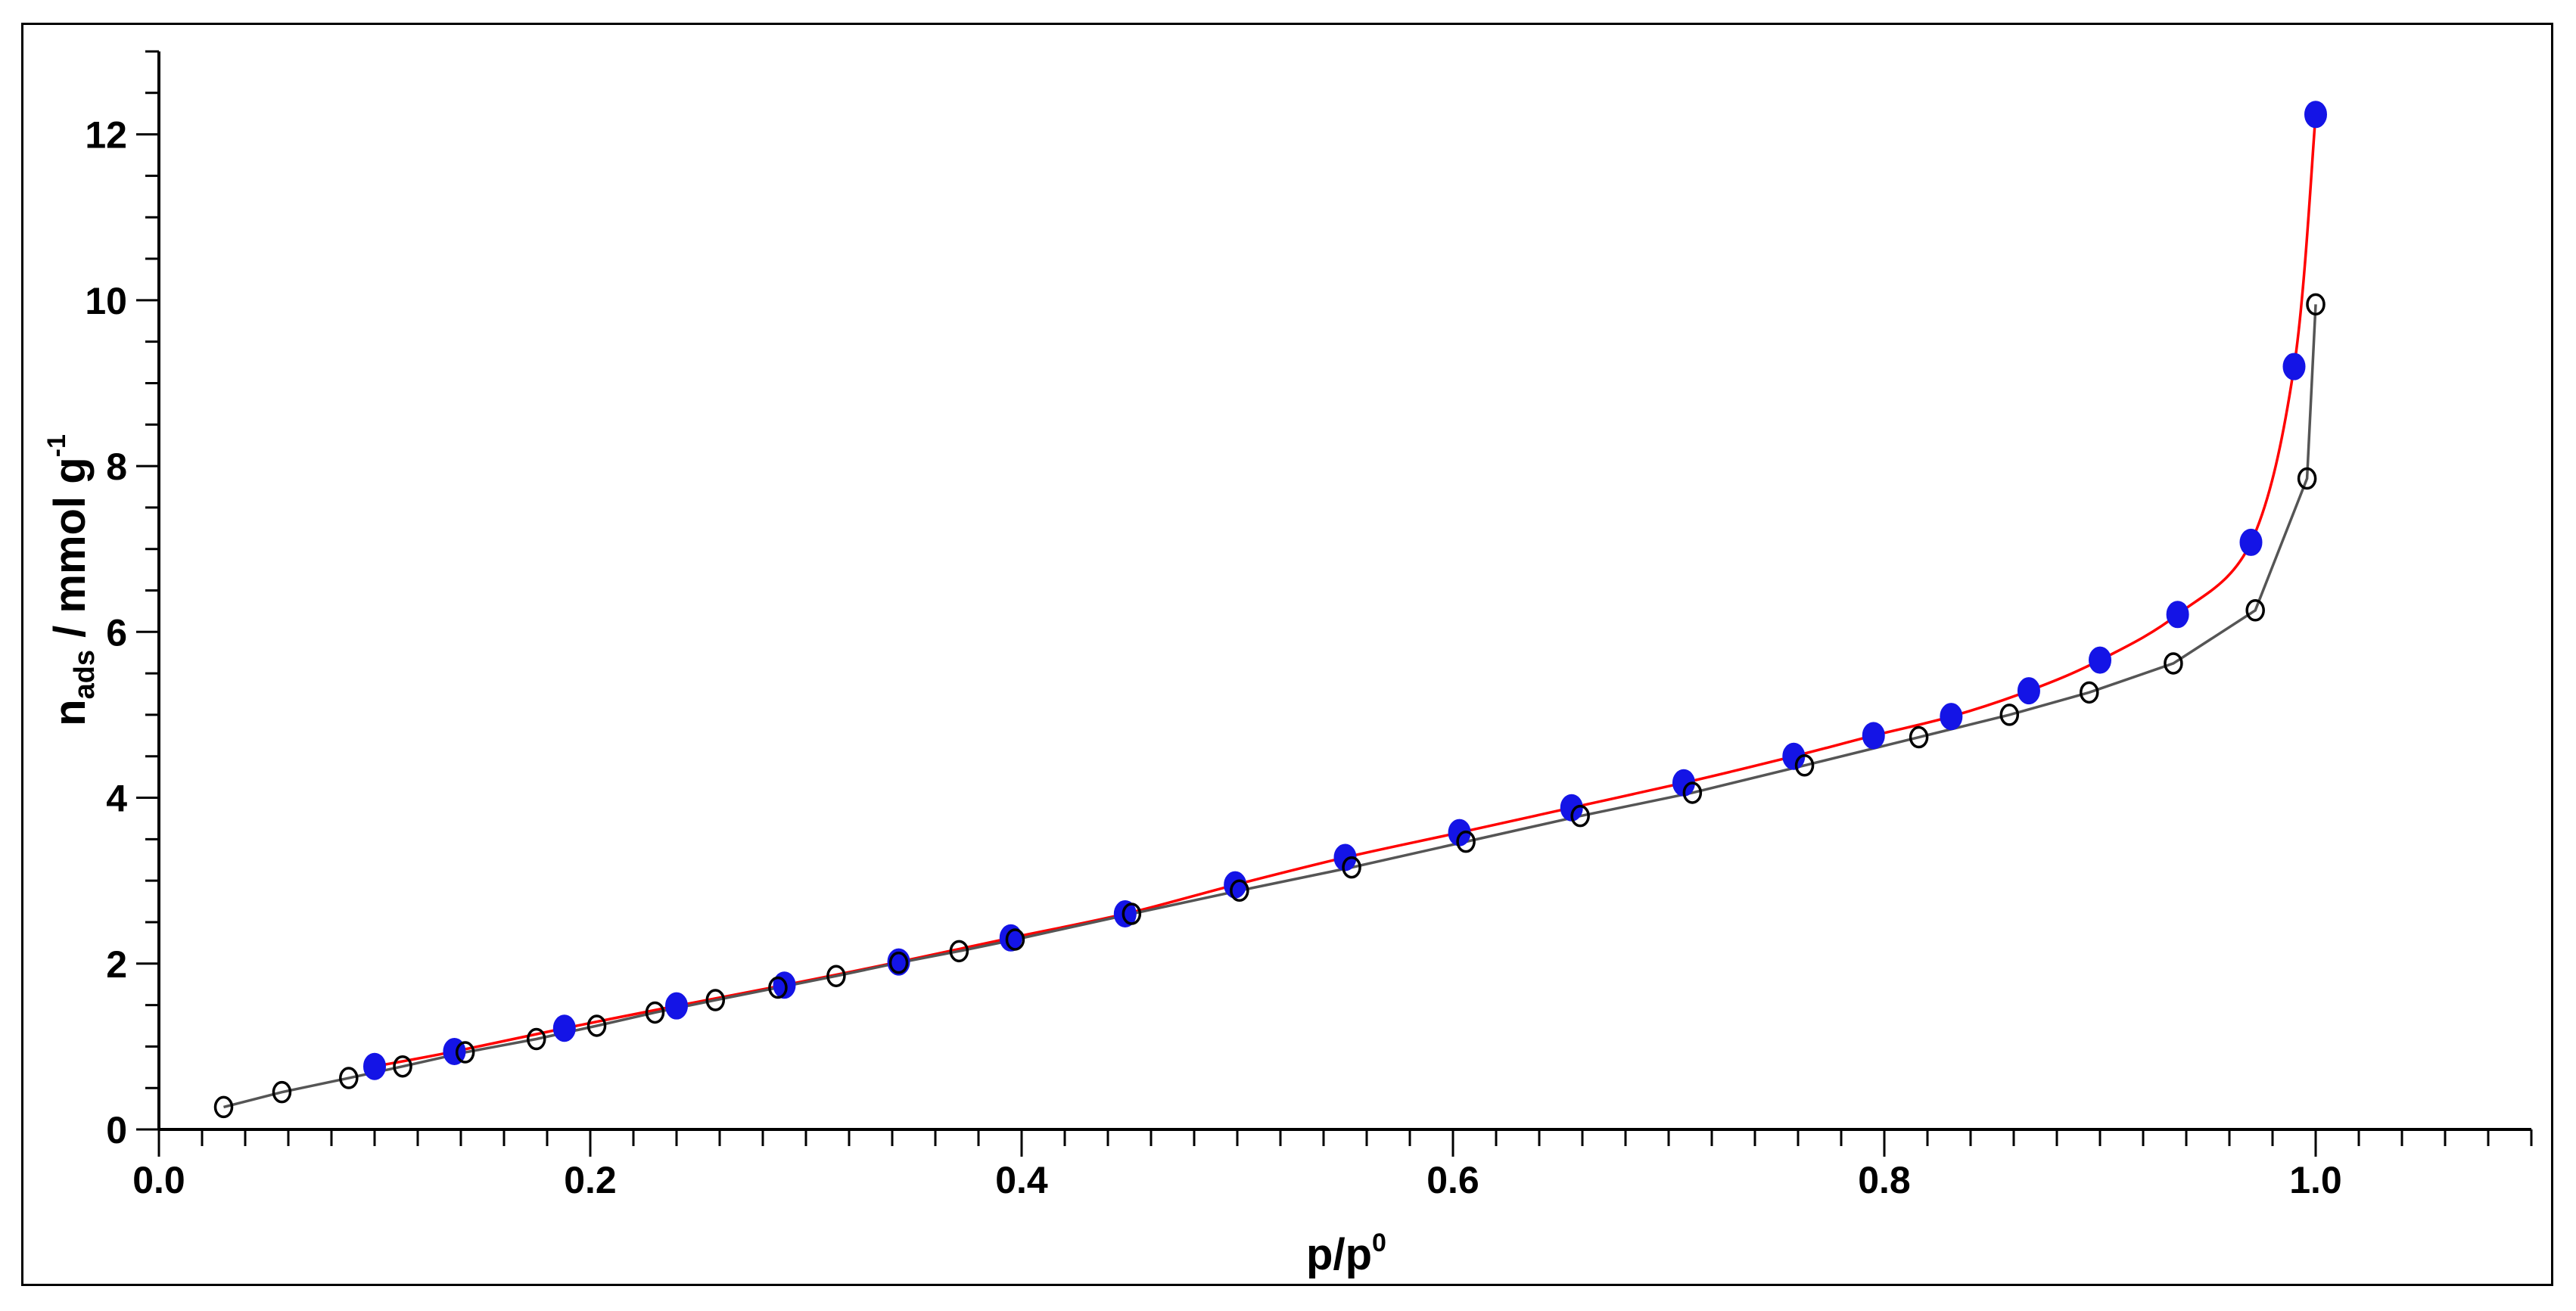  What do you see at coordinates (106, 301) in the screenshot?
I see `y-tick-label: 10` at bounding box center [106, 301].